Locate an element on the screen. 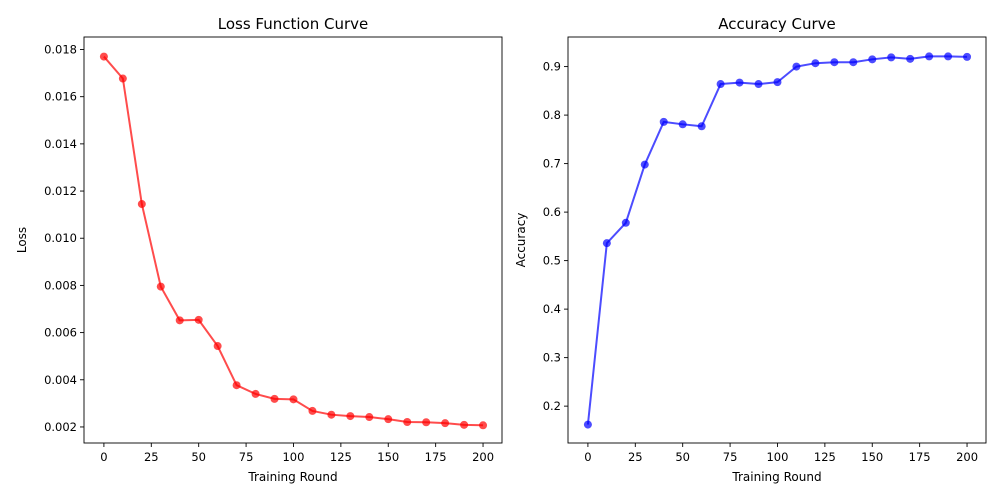 The image size is (1000, 500). accuracy-x-tick-label: 50 is located at coordinates (682, 457).